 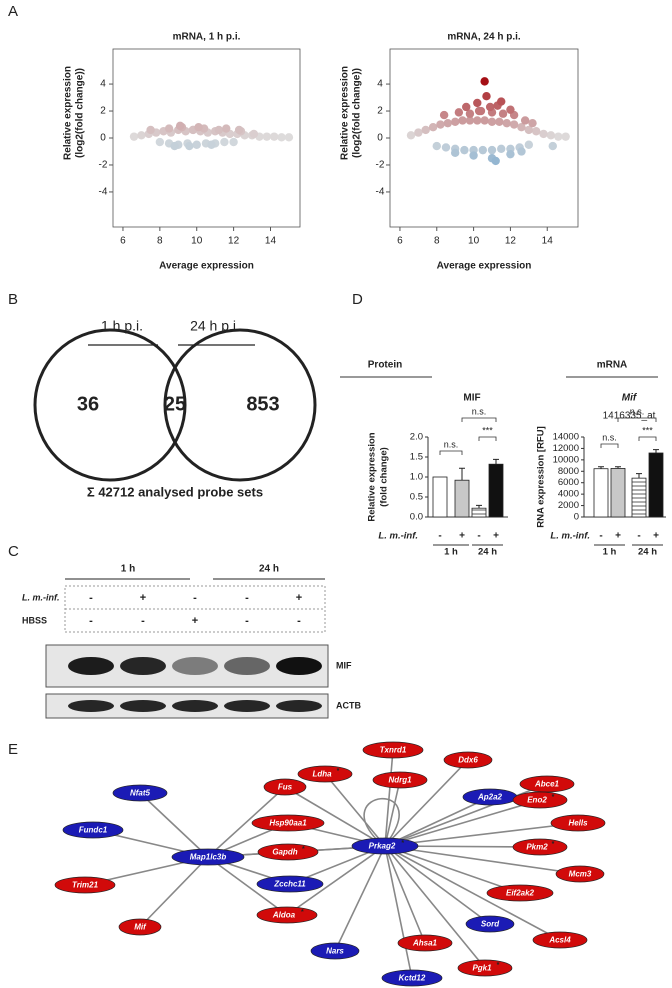 I want to click on node-label-text: Prkag2, so click(x=382, y=846).